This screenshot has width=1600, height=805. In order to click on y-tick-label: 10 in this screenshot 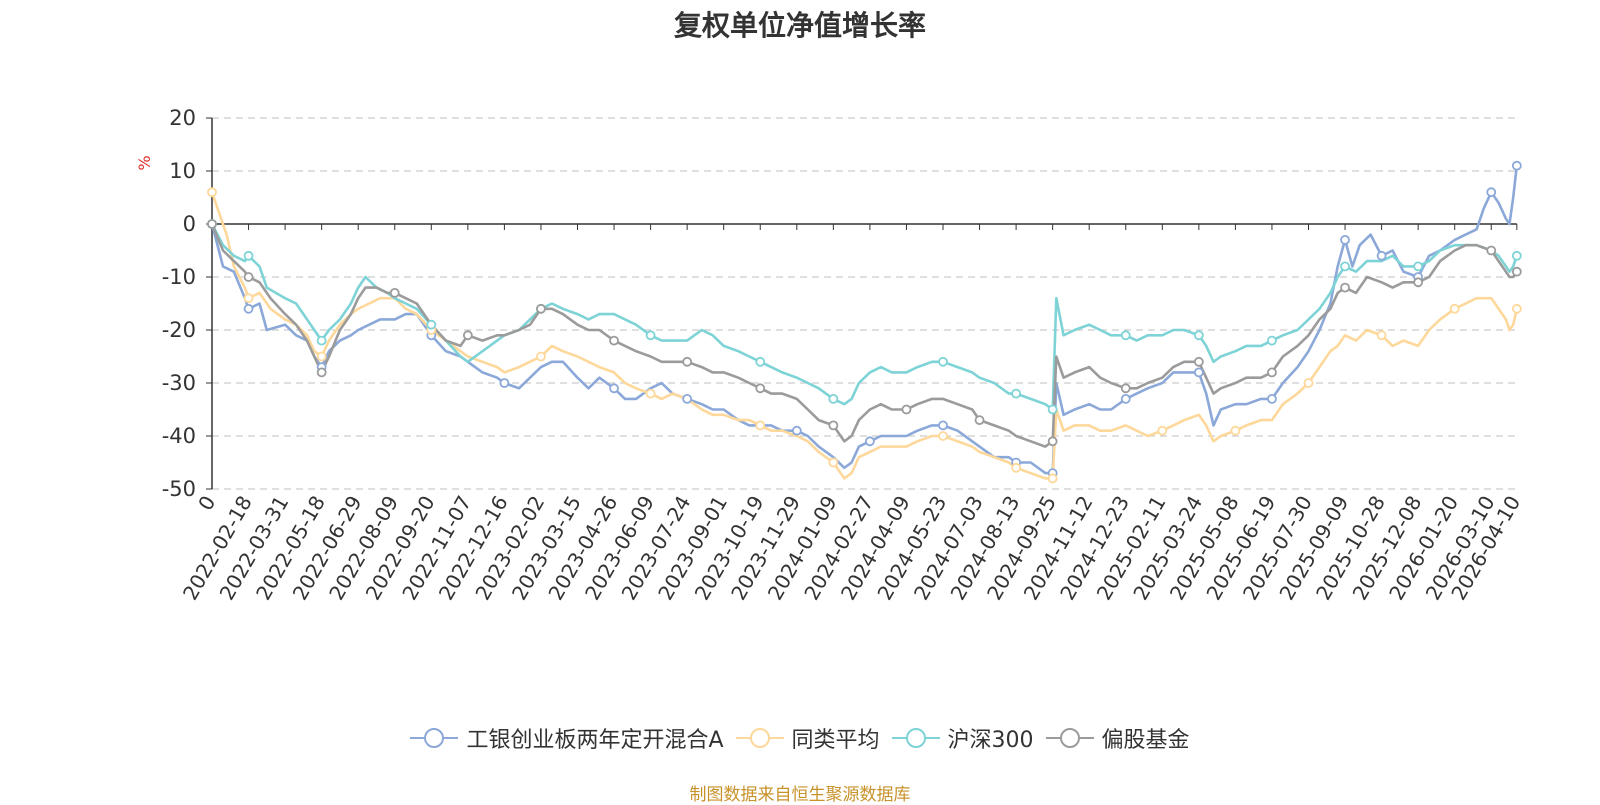, I will do `click(182, 171)`.